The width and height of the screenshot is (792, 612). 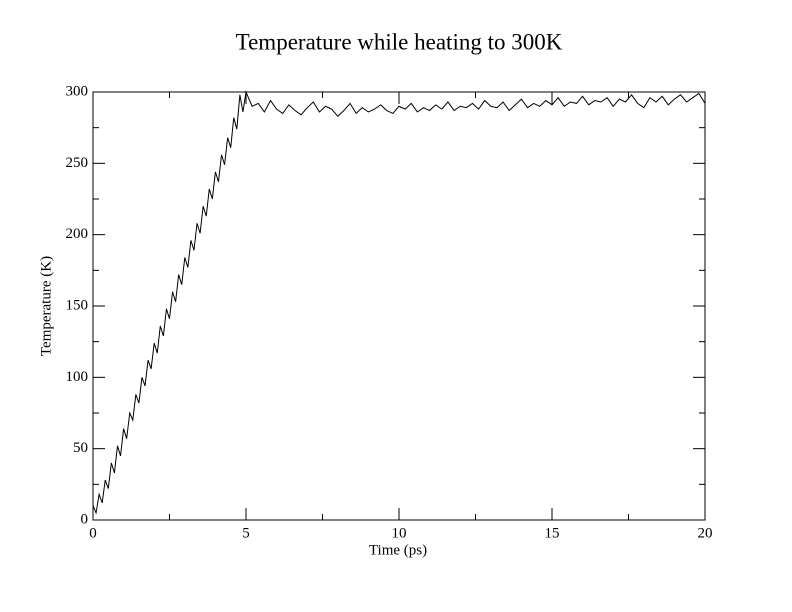 I want to click on x-tick-label: 10, so click(x=399, y=533).